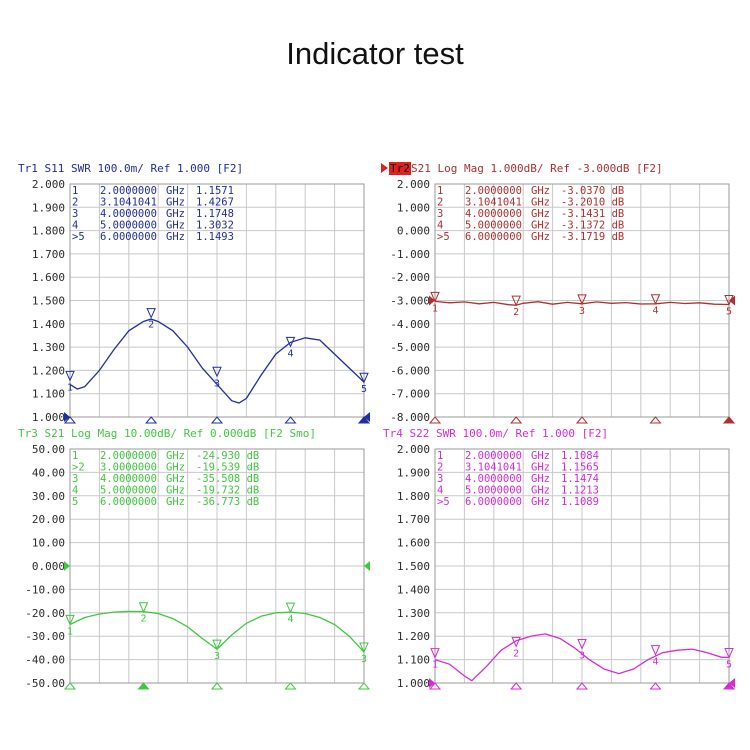  What do you see at coordinates (215, 226) in the screenshot?
I see `marker-value: 1.3032` at bounding box center [215, 226].